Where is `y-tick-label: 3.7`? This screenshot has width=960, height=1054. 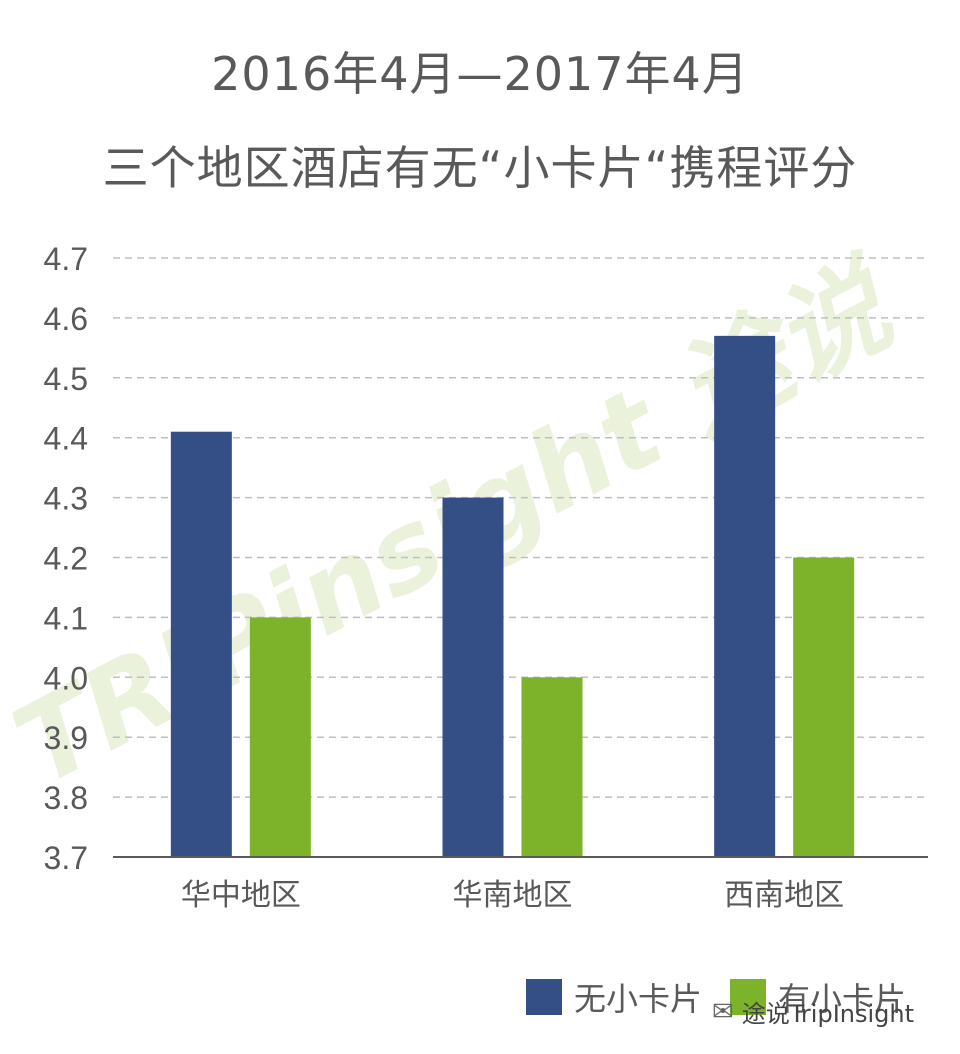
y-tick-label: 3.7 is located at coordinates (66, 858).